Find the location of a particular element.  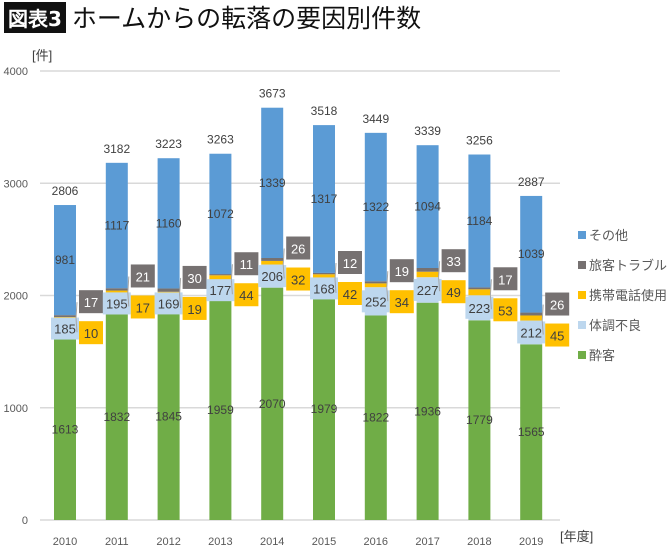

data-label: 1094 is located at coordinates (427, 207).